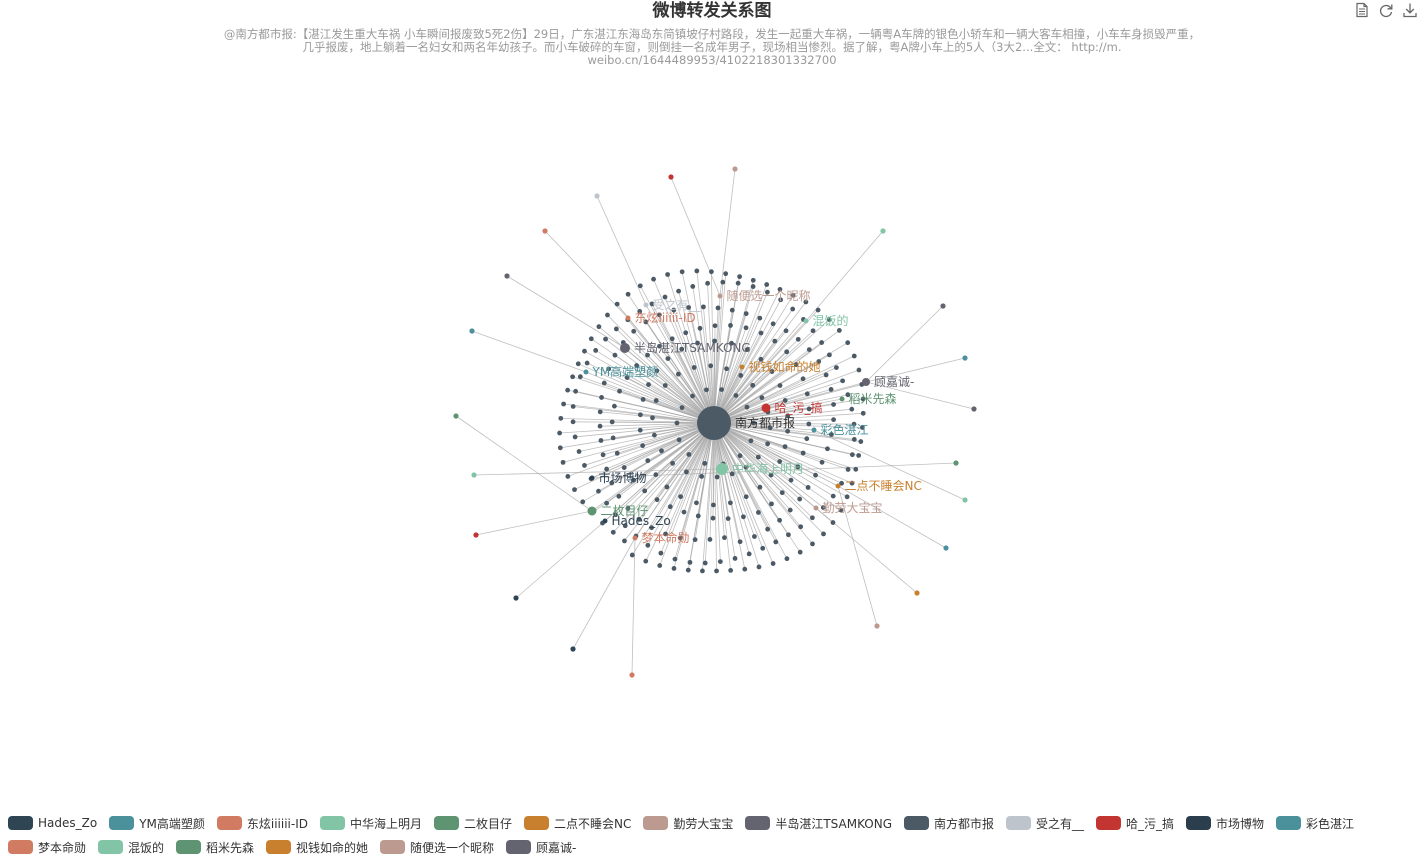  Describe the element at coordinates (1045, 823) in the screenshot. I see `legend-item: 受之有__` at that location.